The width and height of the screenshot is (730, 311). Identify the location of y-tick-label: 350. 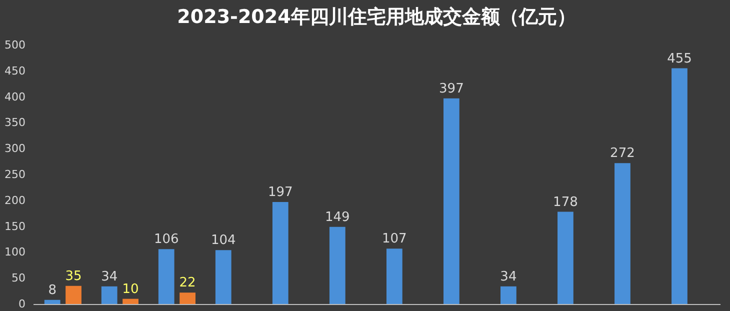
(15, 123).